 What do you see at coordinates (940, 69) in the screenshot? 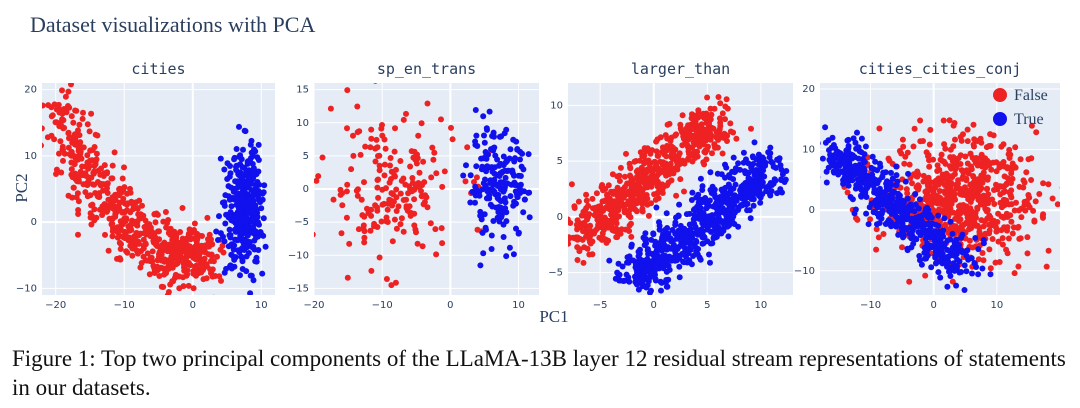
I see `panel-title: cities_cities_conj` at bounding box center [940, 69].